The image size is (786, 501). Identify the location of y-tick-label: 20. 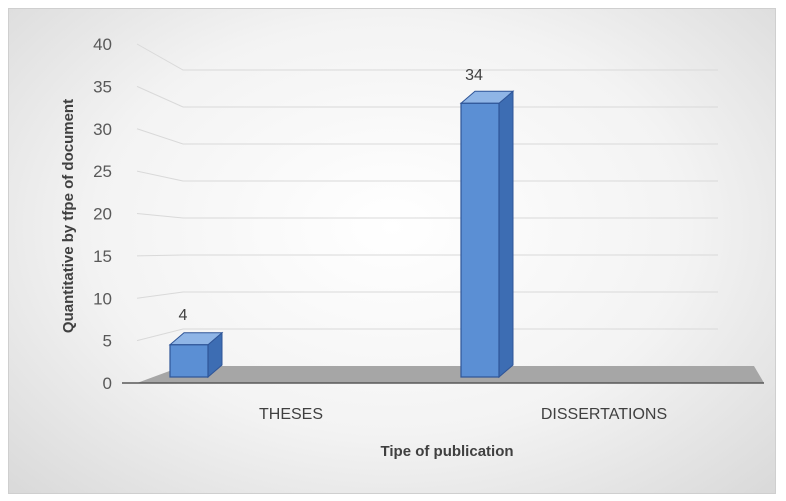
(102, 214).